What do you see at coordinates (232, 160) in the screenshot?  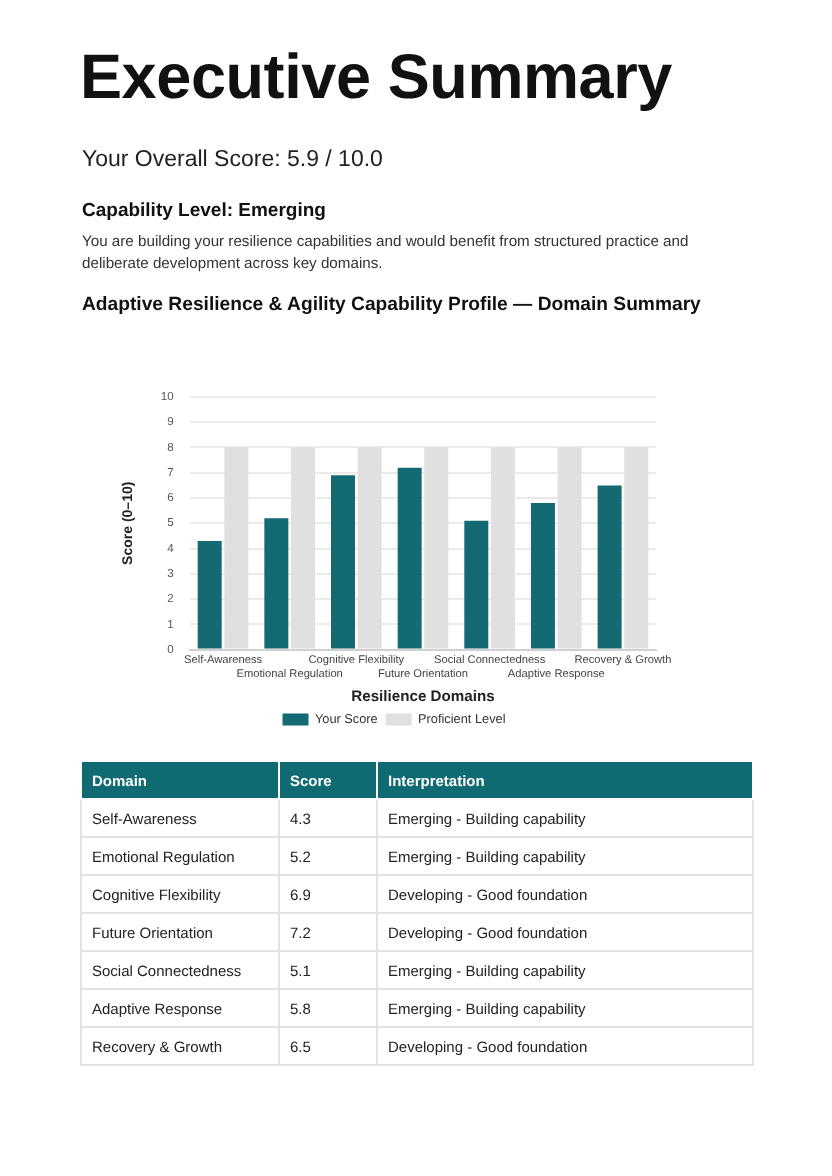 I see `text: Your Overall Score: 5.9 / 10.0` at bounding box center [232, 160].